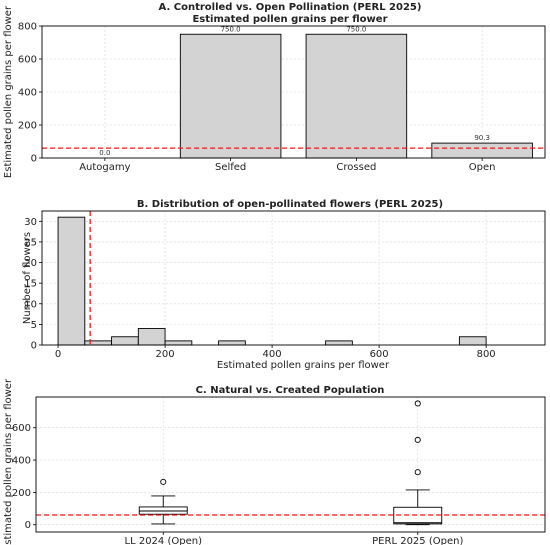 The height and width of the screenshot is (545, 550). I want to click on bar-selfed, so click(230, 96).